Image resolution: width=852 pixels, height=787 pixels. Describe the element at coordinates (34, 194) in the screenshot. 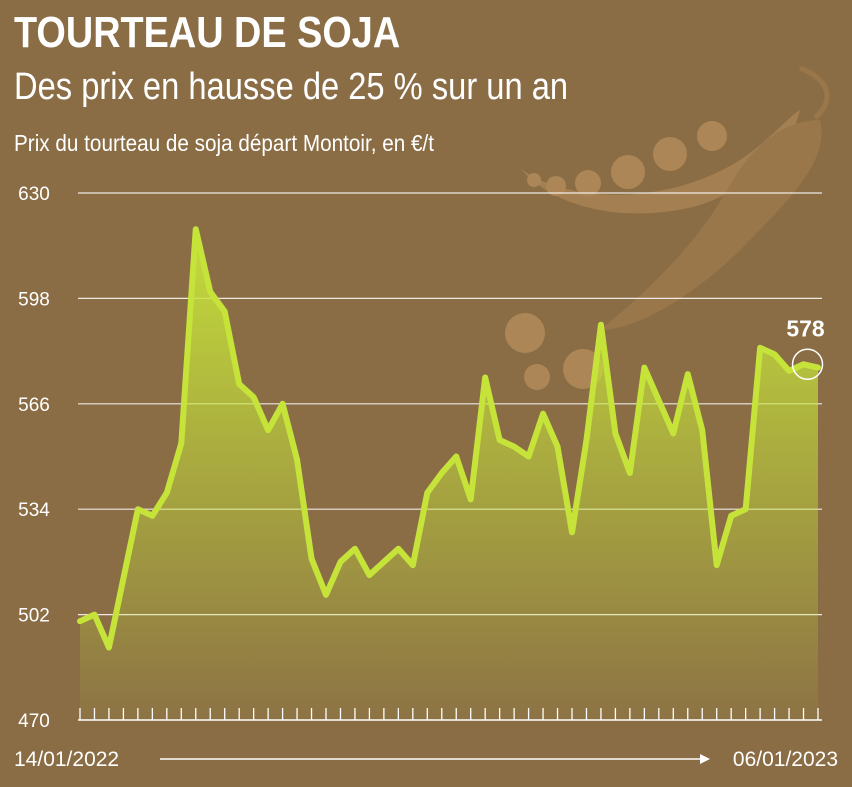

I see `y-tick-label: 630` at that location.